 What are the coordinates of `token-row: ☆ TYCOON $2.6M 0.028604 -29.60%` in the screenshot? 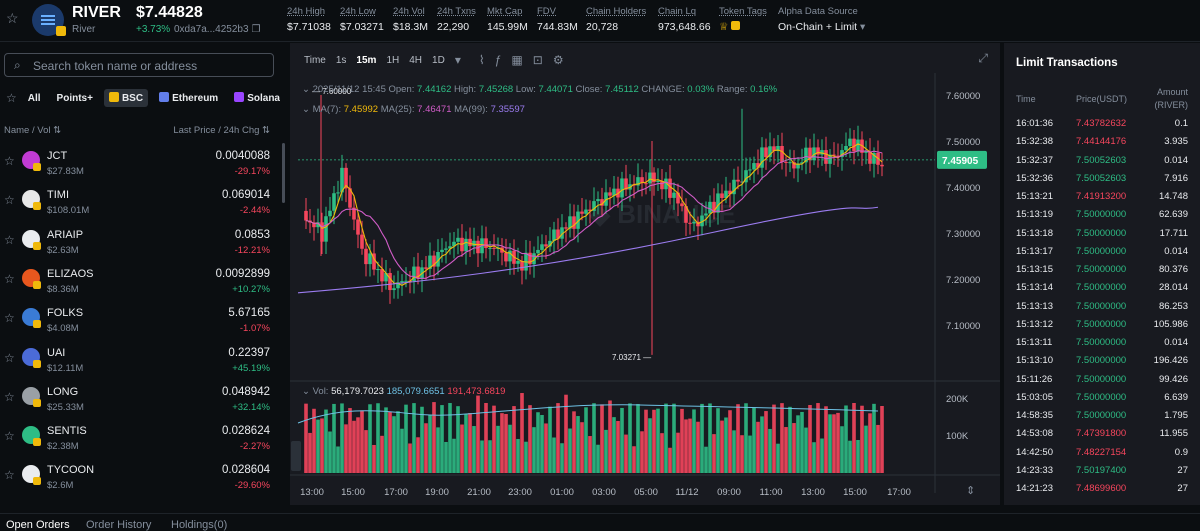 It's located at (143, 477).